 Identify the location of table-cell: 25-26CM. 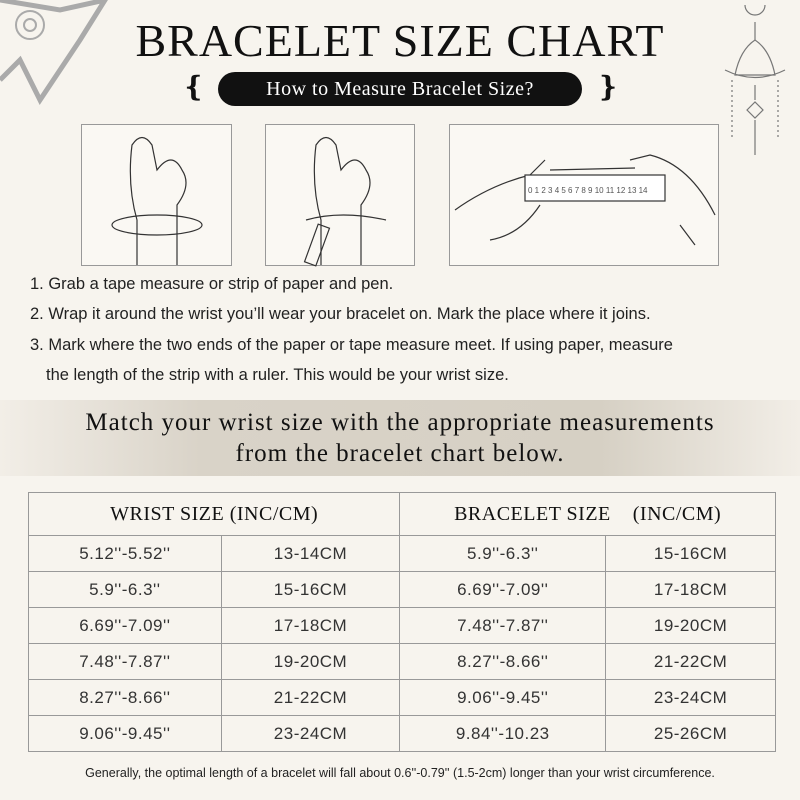
(690, 733).